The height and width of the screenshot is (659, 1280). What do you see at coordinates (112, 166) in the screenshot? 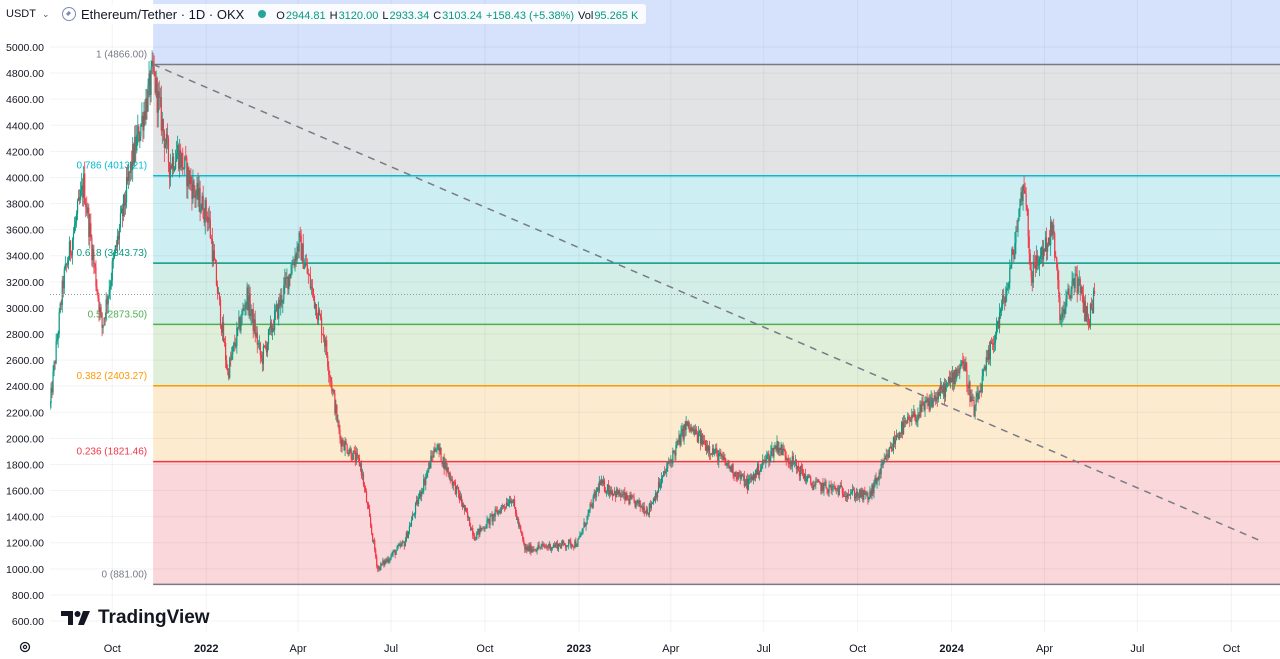
I see `fib-level-label: 0.786 (4013.21)` at bounding box center [112, 166].